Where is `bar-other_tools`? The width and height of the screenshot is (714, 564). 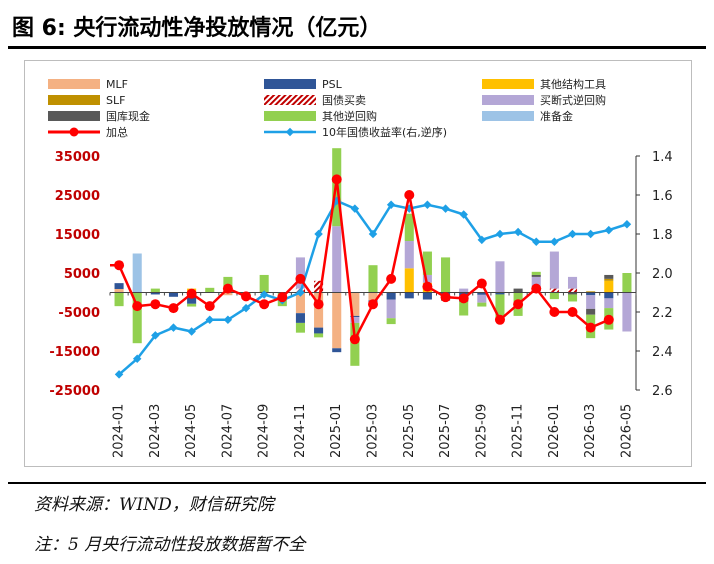 bar-other_tools is located at coordinates (609, 286).